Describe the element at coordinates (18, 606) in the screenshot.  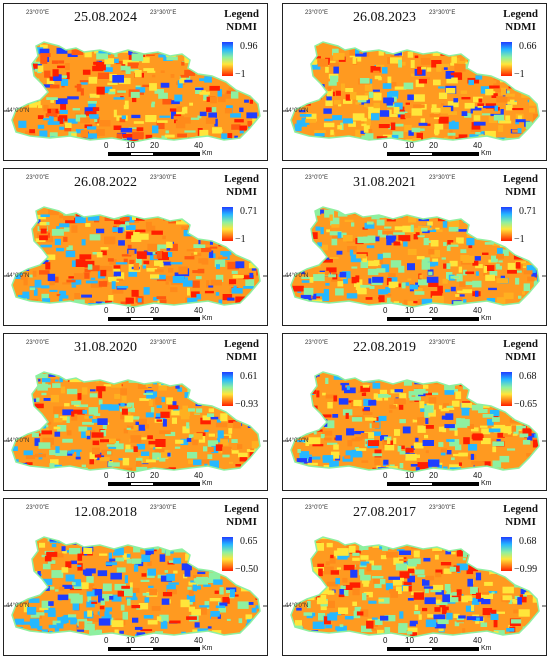
I see `lat-label: 44°0'0"N` at that location.